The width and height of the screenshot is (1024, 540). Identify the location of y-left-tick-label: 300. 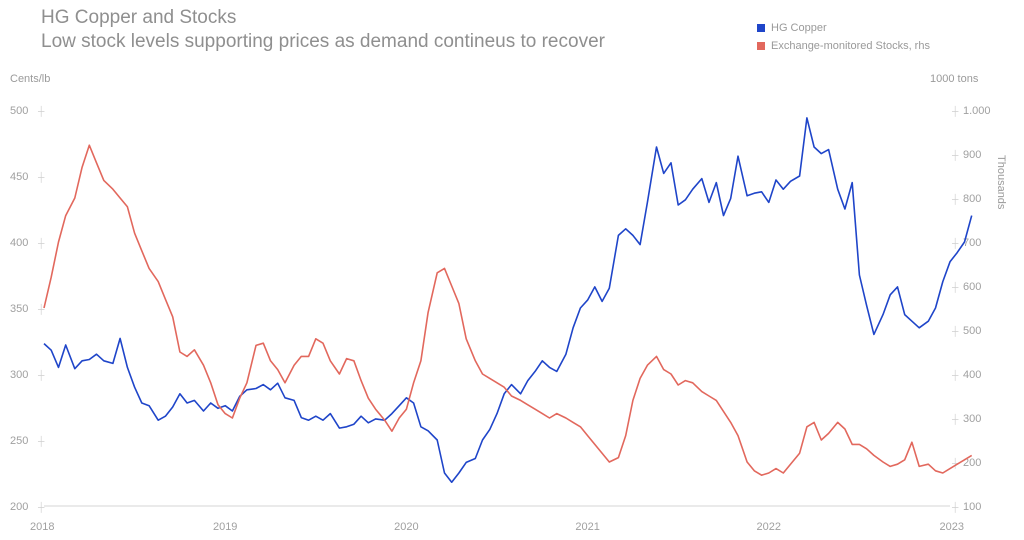
(19, 375).